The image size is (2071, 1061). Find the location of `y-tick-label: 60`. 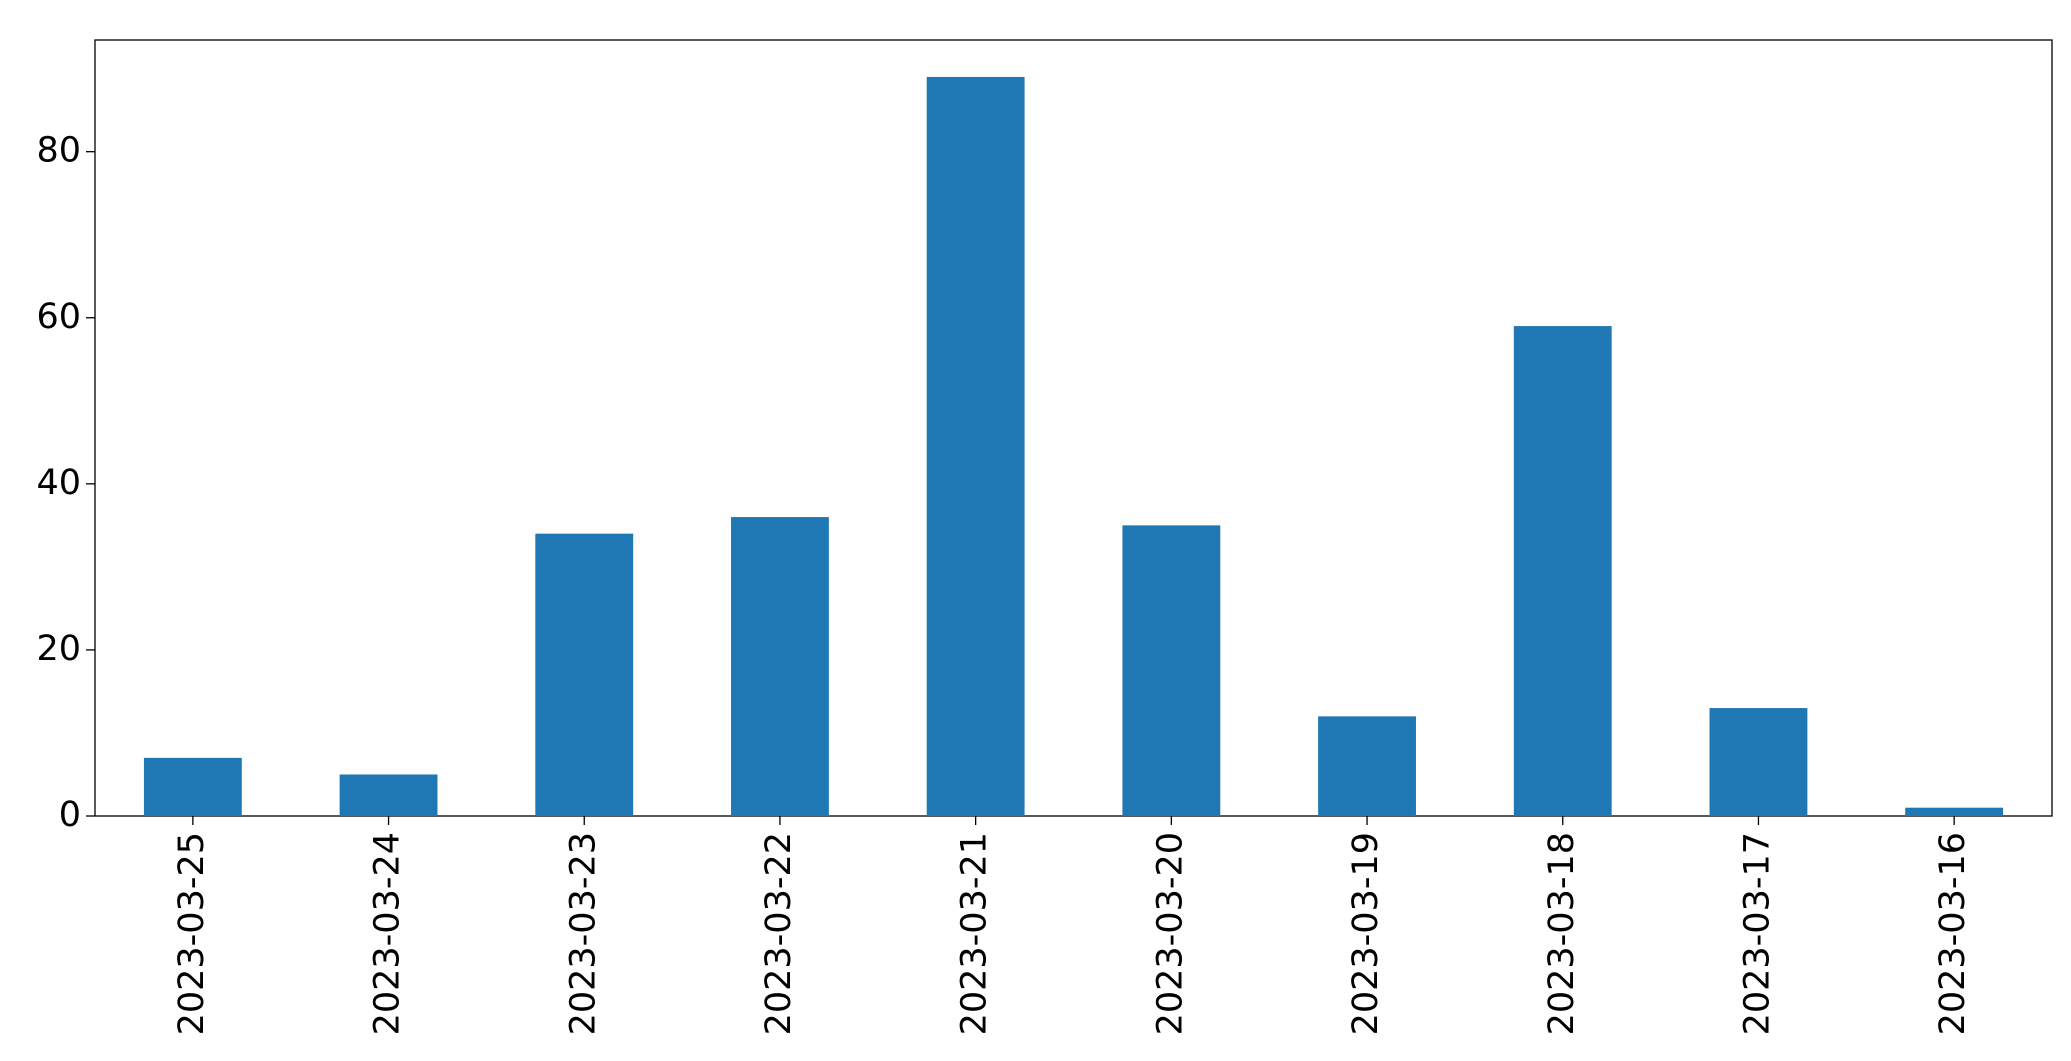

y-tick-label: 60 is located at coordinates (58, 317).